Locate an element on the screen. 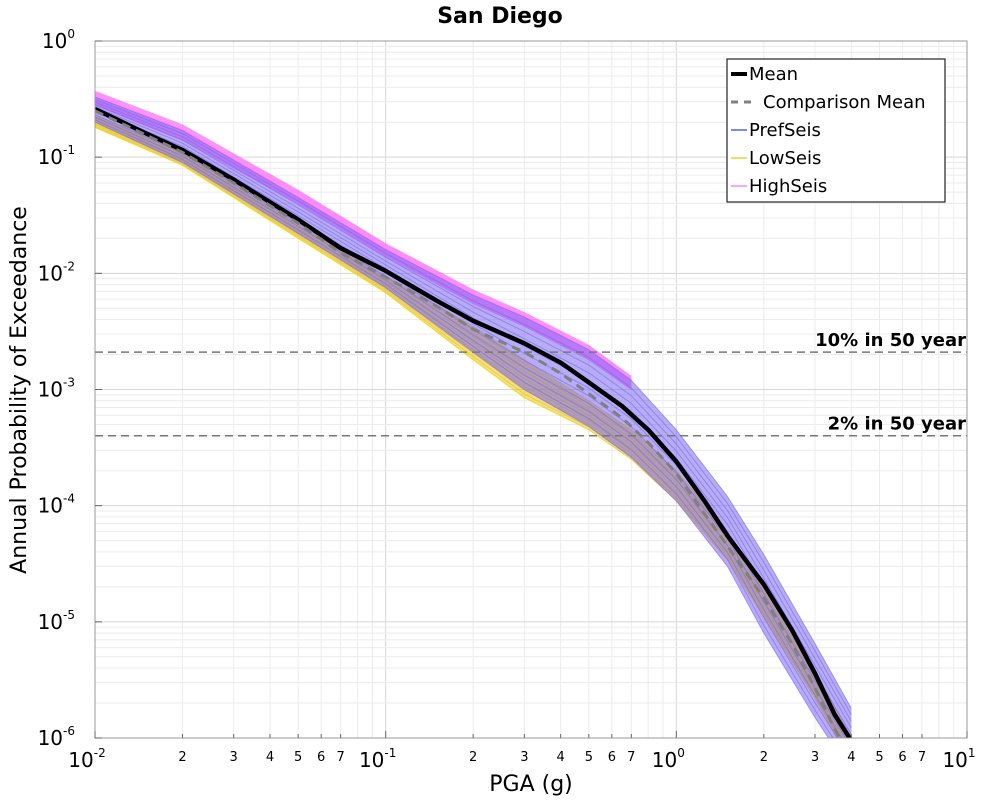 This screenshot has width=1000, height=800. reference-line-label: 10% in 50 year is located at coordinates (890, 340).